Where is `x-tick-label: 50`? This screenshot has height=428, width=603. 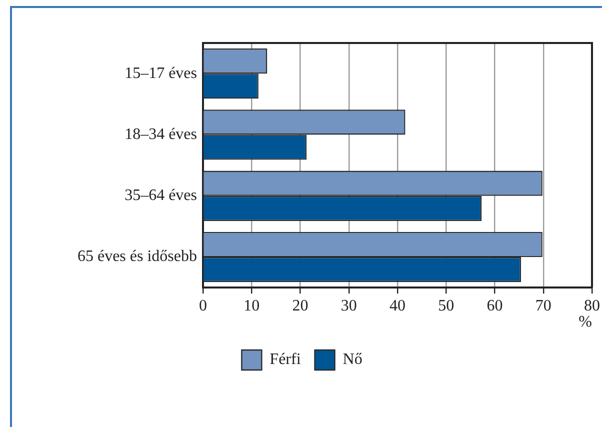 x-tick-label: 50 is located at coordinates (446, 305).